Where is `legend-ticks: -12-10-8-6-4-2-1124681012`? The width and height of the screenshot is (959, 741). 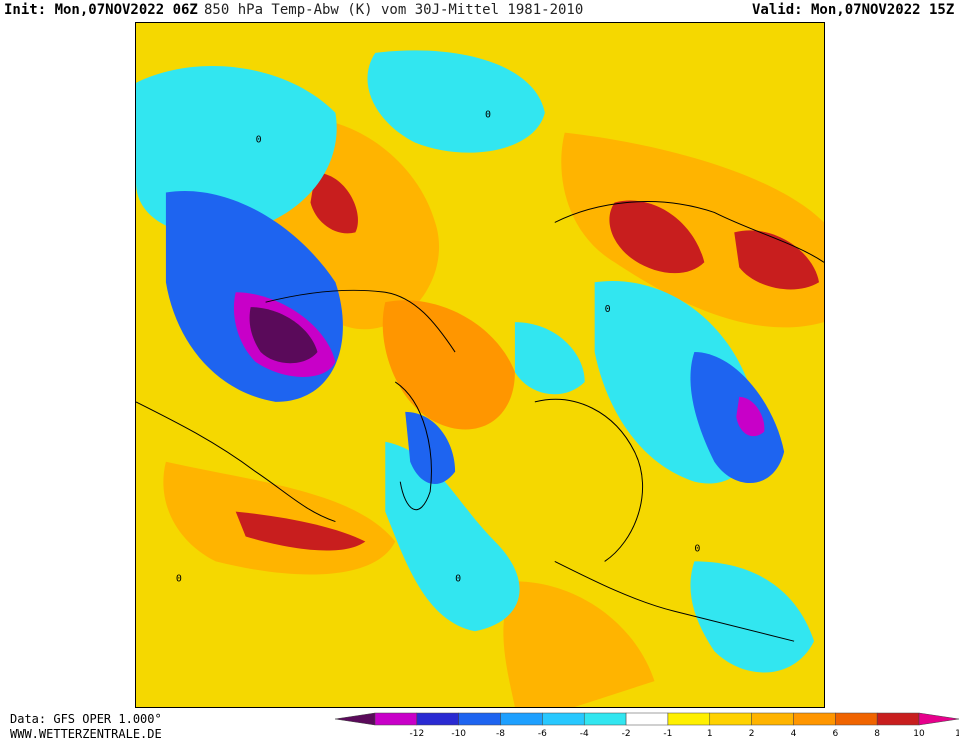 legend-ticks: -12-10-8-6-4-2-1124681012 is located at coordinates (684, 734).